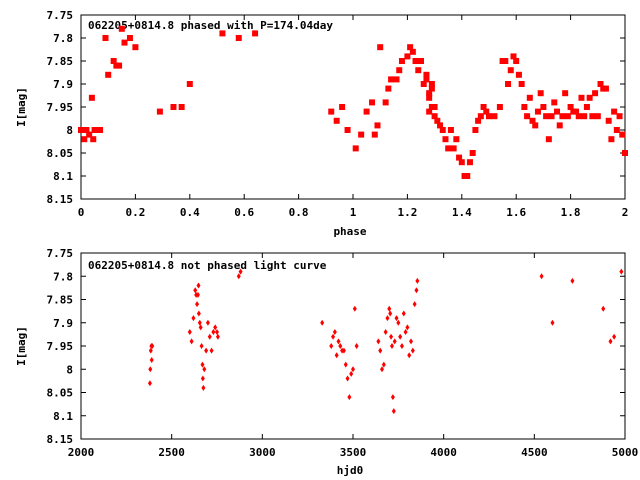 This screenshot has height=480, width=640. Describe the element at coordinates (21, 346) in the screenshot. I see `unphased-y-axis-label: I[mag]` at that location.